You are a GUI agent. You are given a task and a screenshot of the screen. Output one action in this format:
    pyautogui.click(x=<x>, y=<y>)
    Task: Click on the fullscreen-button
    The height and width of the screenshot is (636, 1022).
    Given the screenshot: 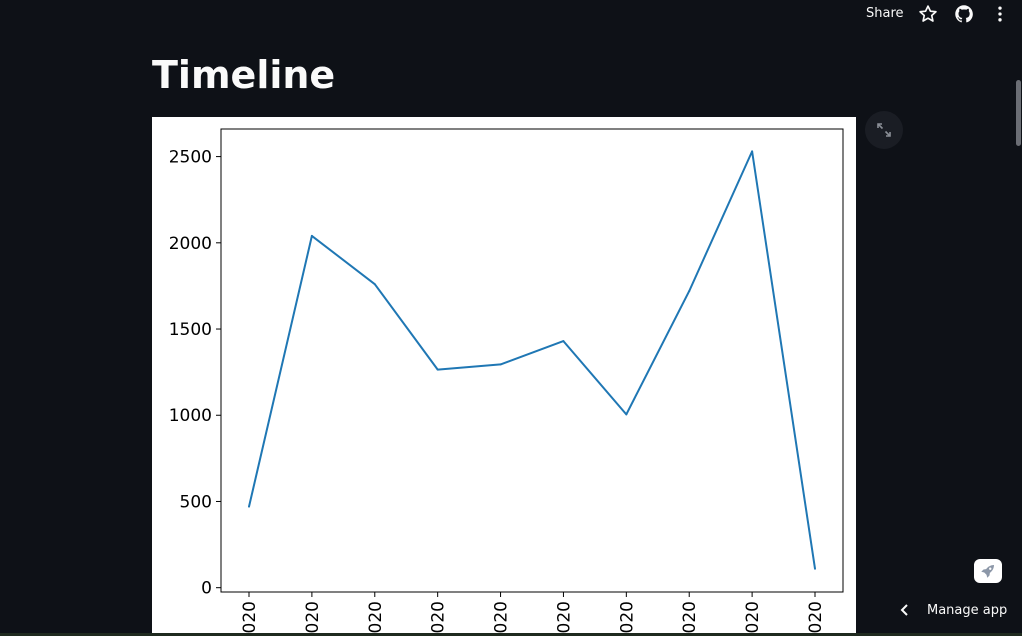 What is the action you would take?
    pyautogui.click(x=884, y=130)
    